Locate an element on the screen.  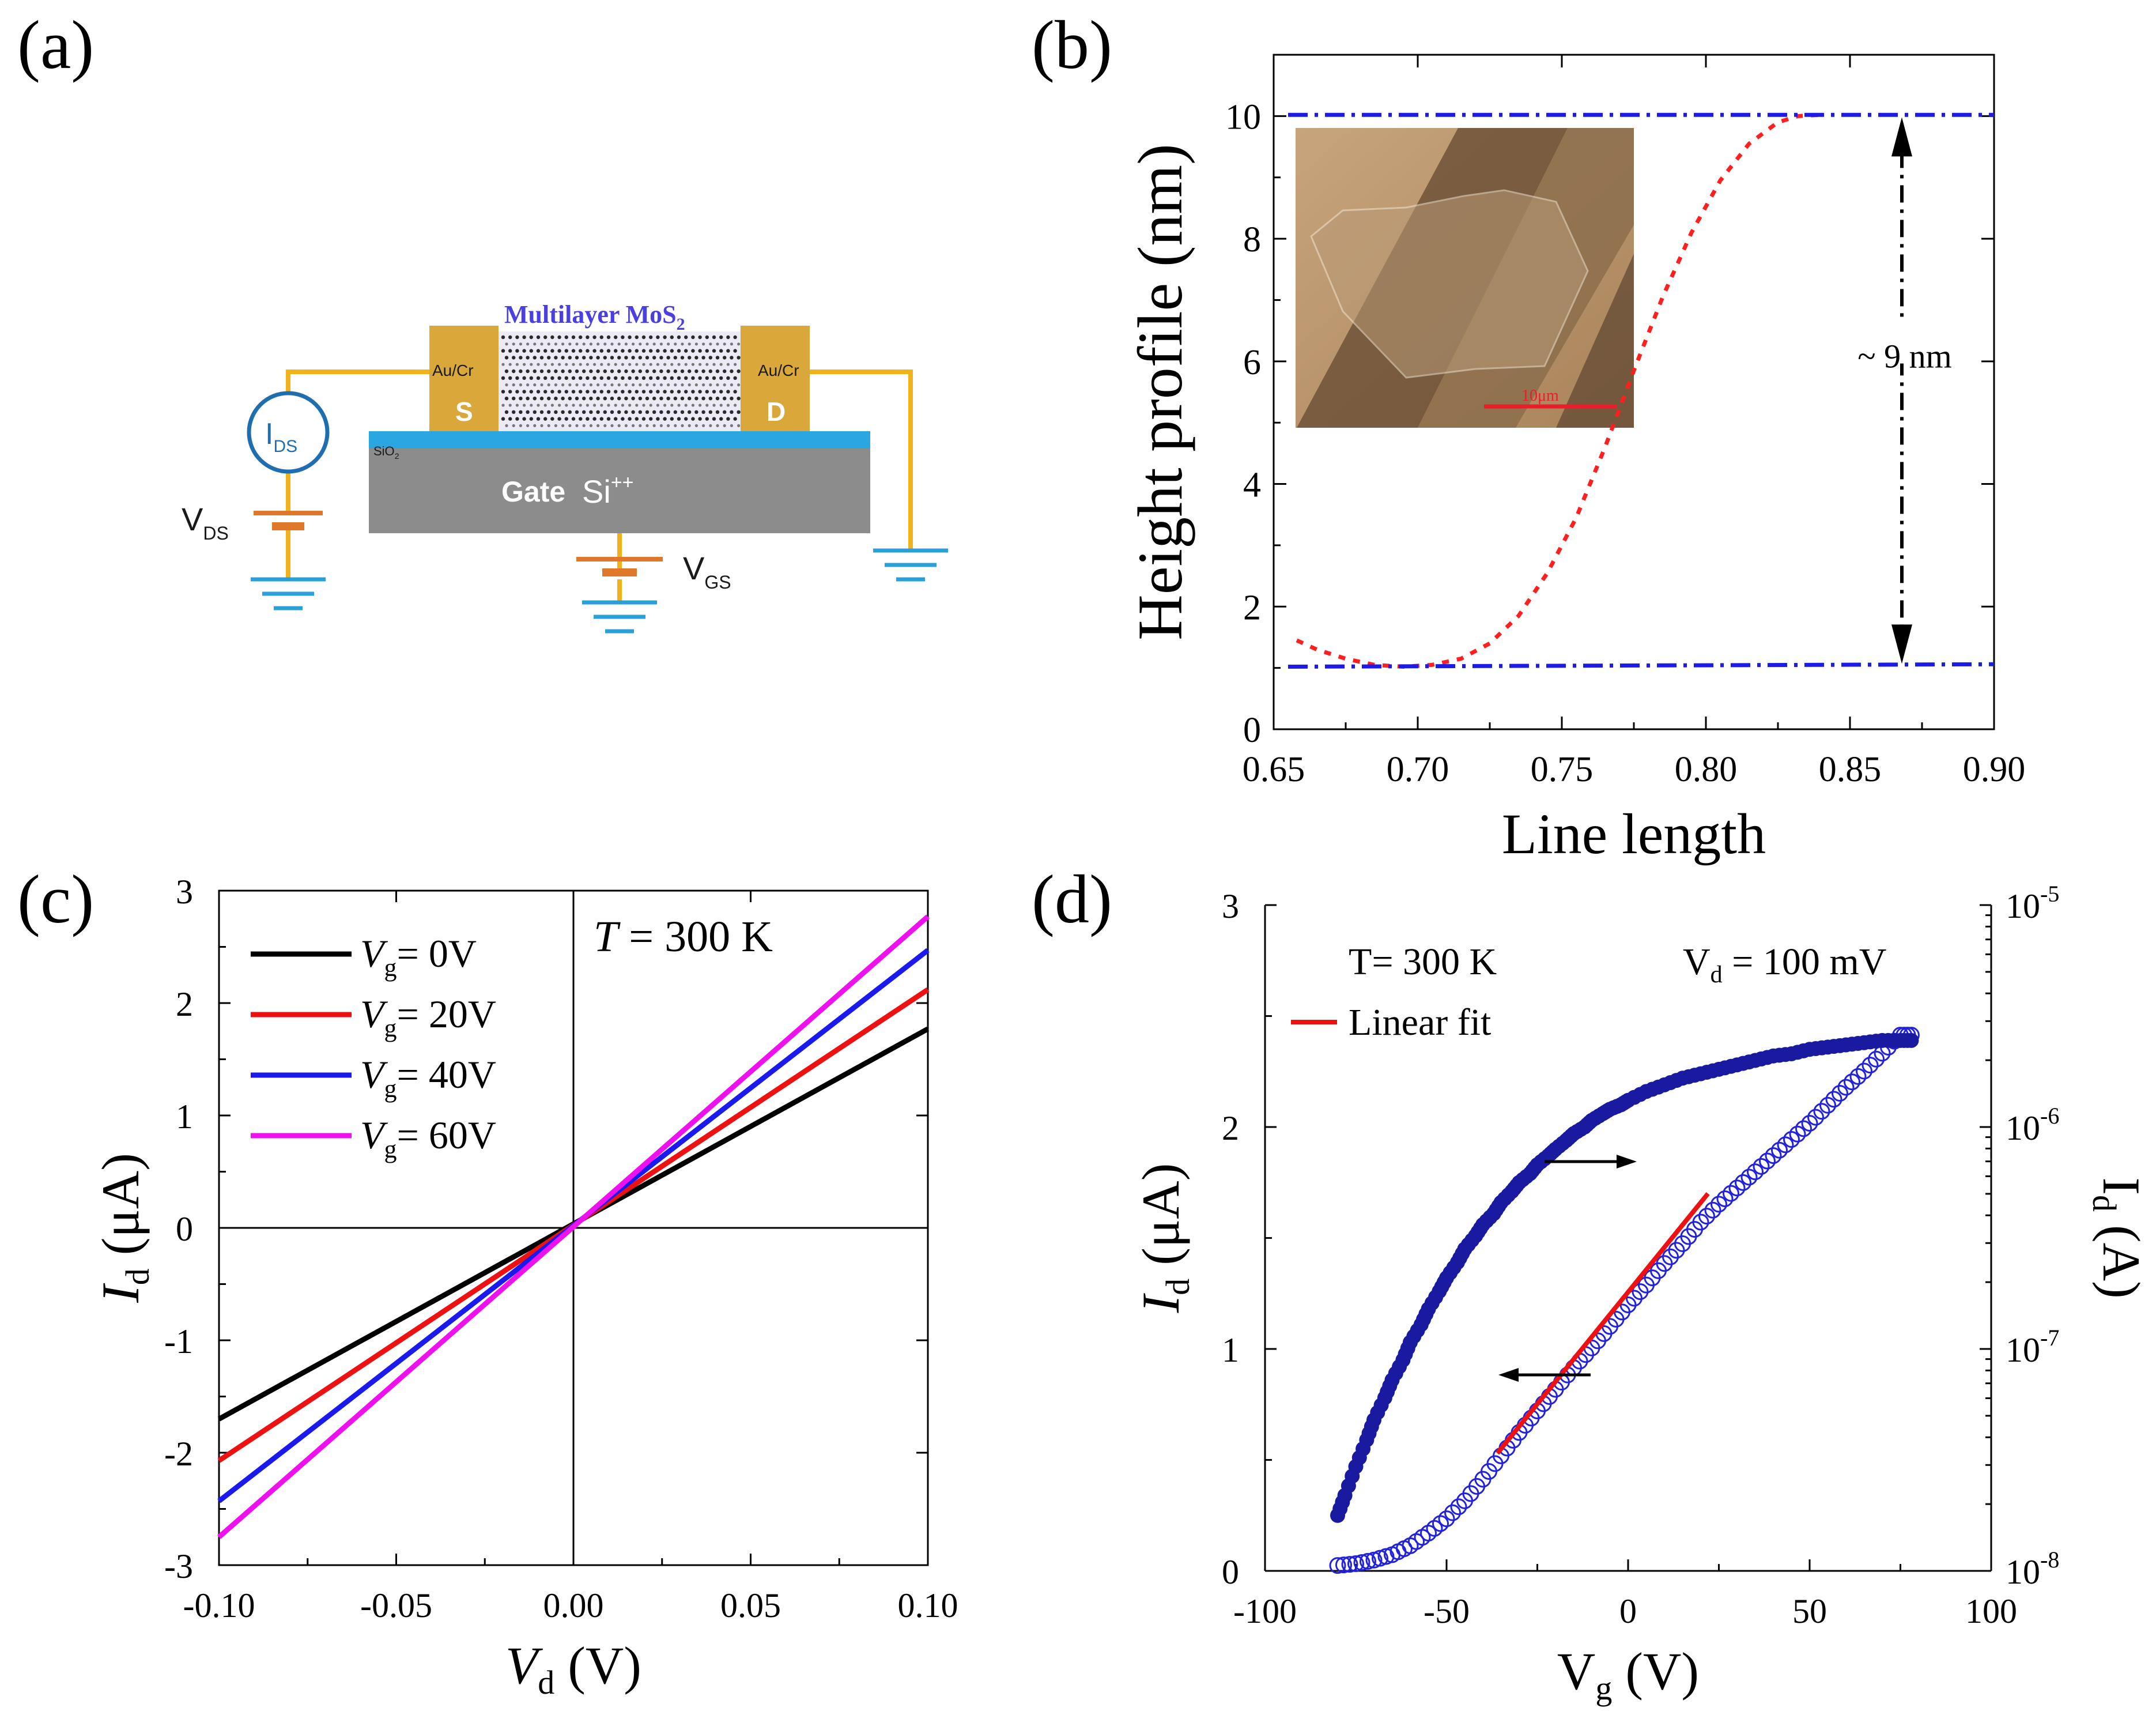
y-tick-label: -2 is located at coordinates (178, 1454).